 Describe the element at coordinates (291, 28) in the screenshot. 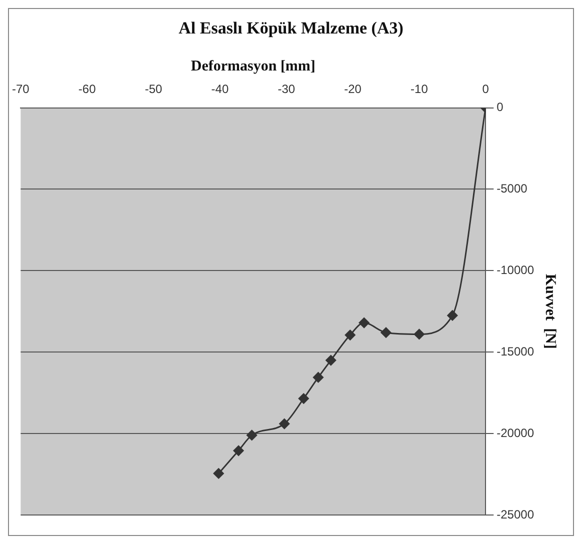

I see `chart-title: Al Esaslı Köpük Malzeme (A3)` at that location.